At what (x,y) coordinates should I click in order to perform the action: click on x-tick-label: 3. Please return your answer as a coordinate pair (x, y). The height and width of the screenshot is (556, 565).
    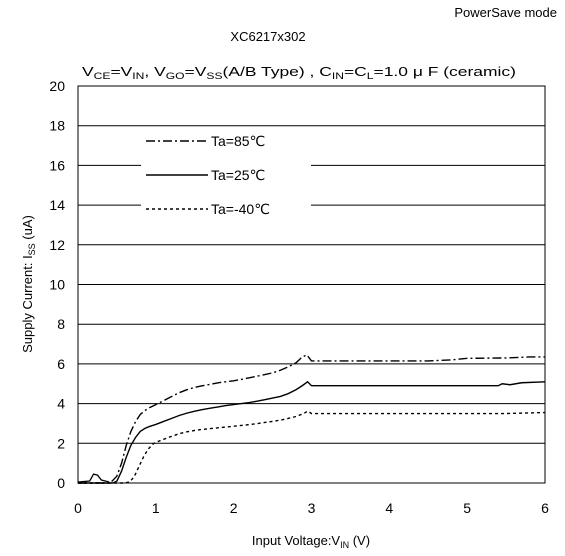
    Looking at the image, I should click on (312, 508).